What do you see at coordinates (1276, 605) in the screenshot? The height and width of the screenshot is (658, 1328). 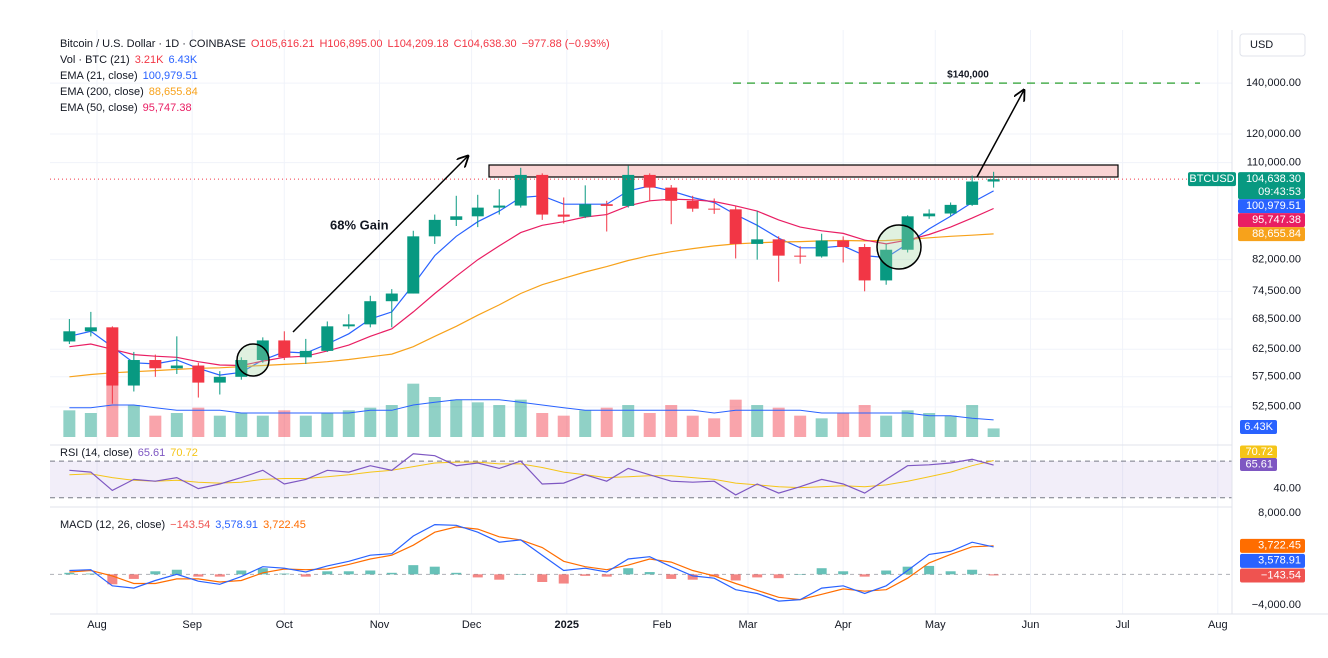 I see `macd-tick-label: −4,000.00` at bounding box center [1276, 605].